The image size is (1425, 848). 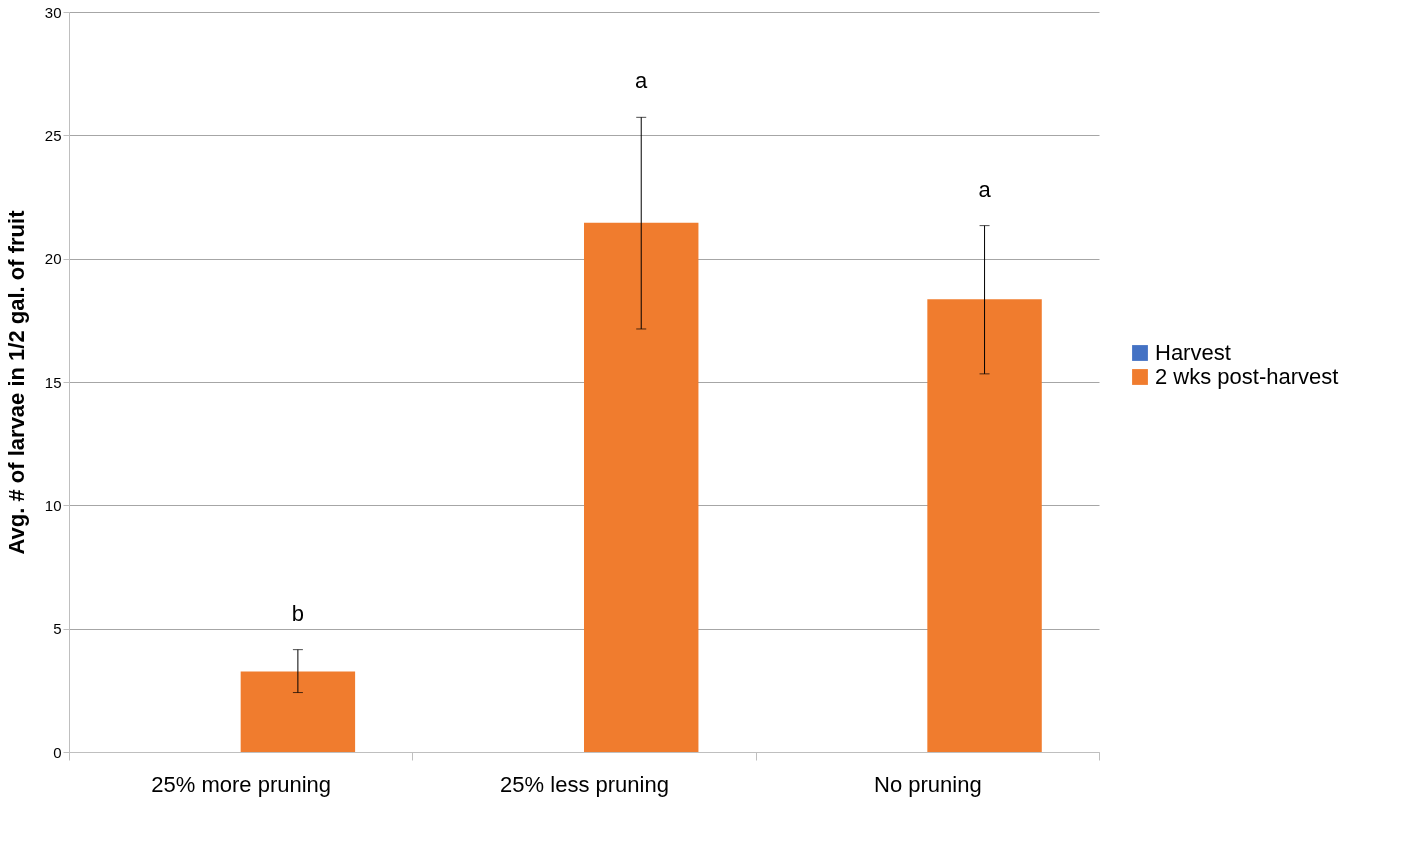 What do you see at coordinates (584, 784) in the screenshot?
I see `x-tick-label: 25% less pruning` at bounding box center [584, 784].